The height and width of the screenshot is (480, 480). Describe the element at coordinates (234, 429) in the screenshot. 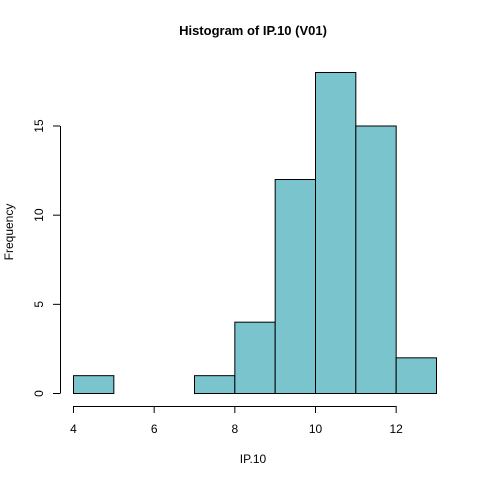

I see `x-tick-label-8: 8` at that location.